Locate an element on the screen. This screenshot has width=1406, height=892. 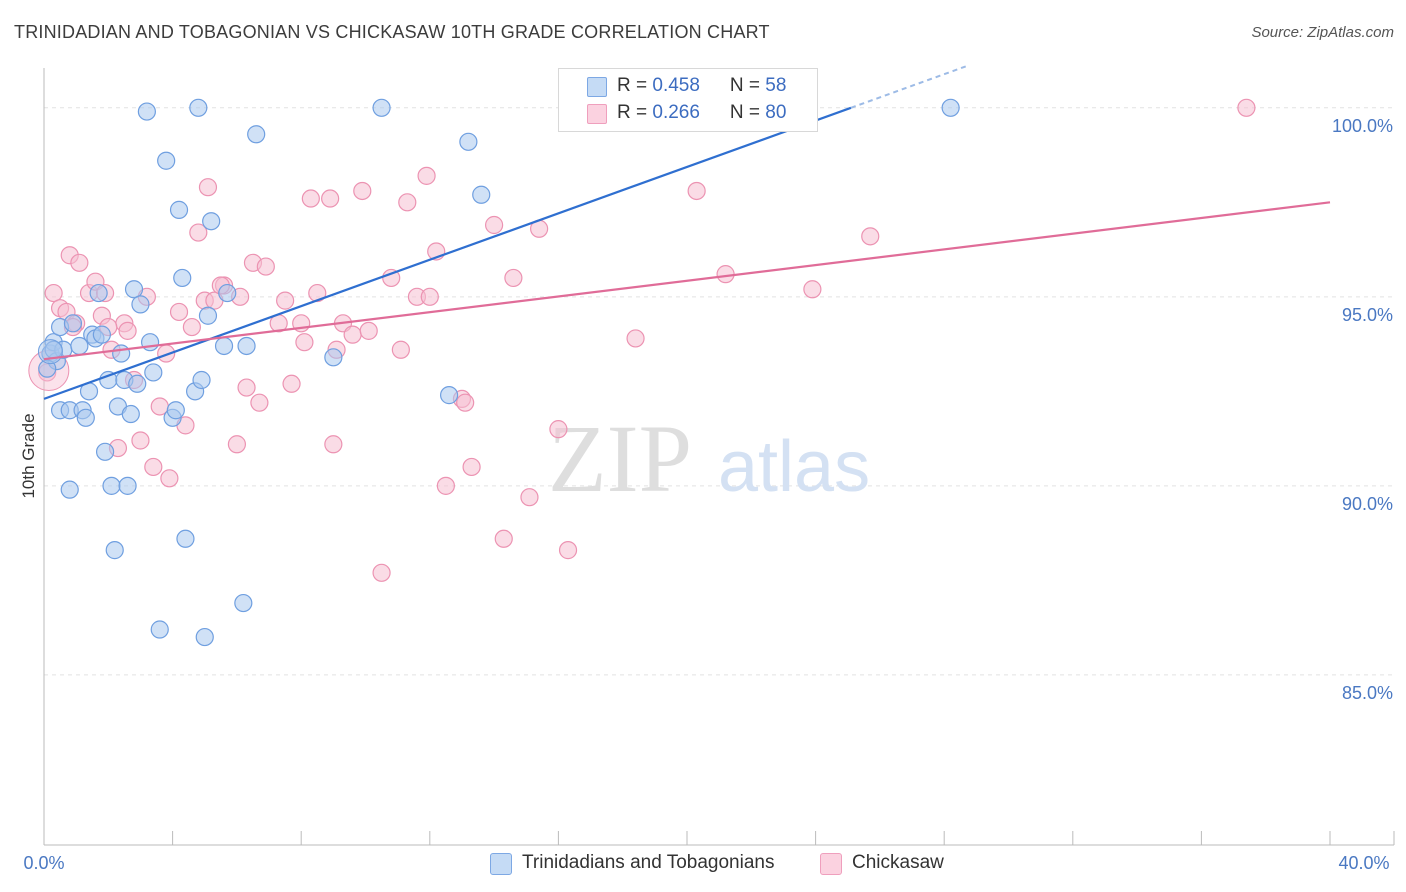
y-tick-label: 90.0% is located at coordinates (1367, 504).